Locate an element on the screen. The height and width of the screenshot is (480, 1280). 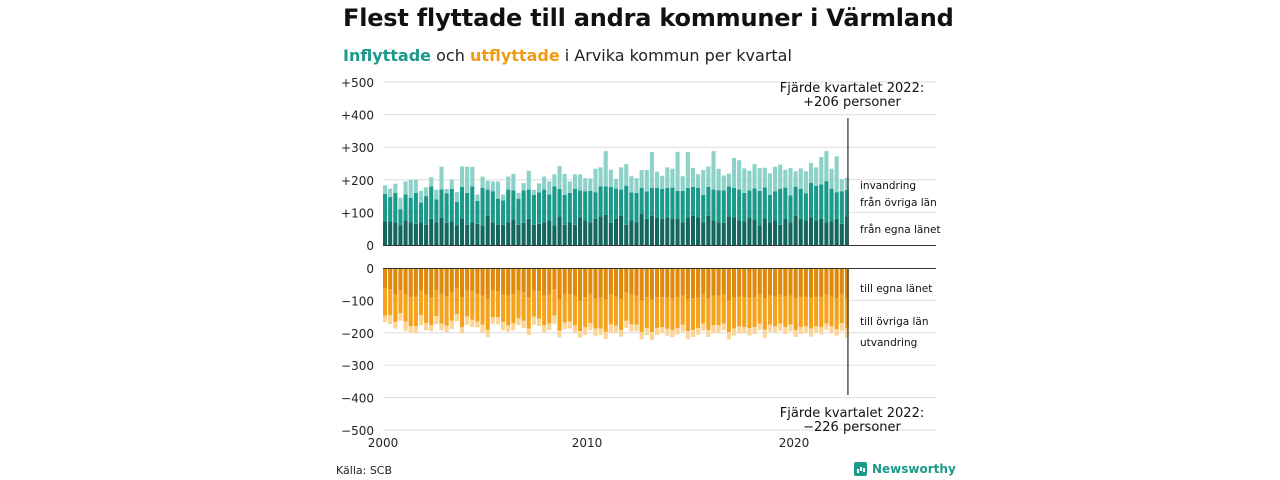
bottom-annotation-line2: −226 personer is located at coordinates (852, 427).